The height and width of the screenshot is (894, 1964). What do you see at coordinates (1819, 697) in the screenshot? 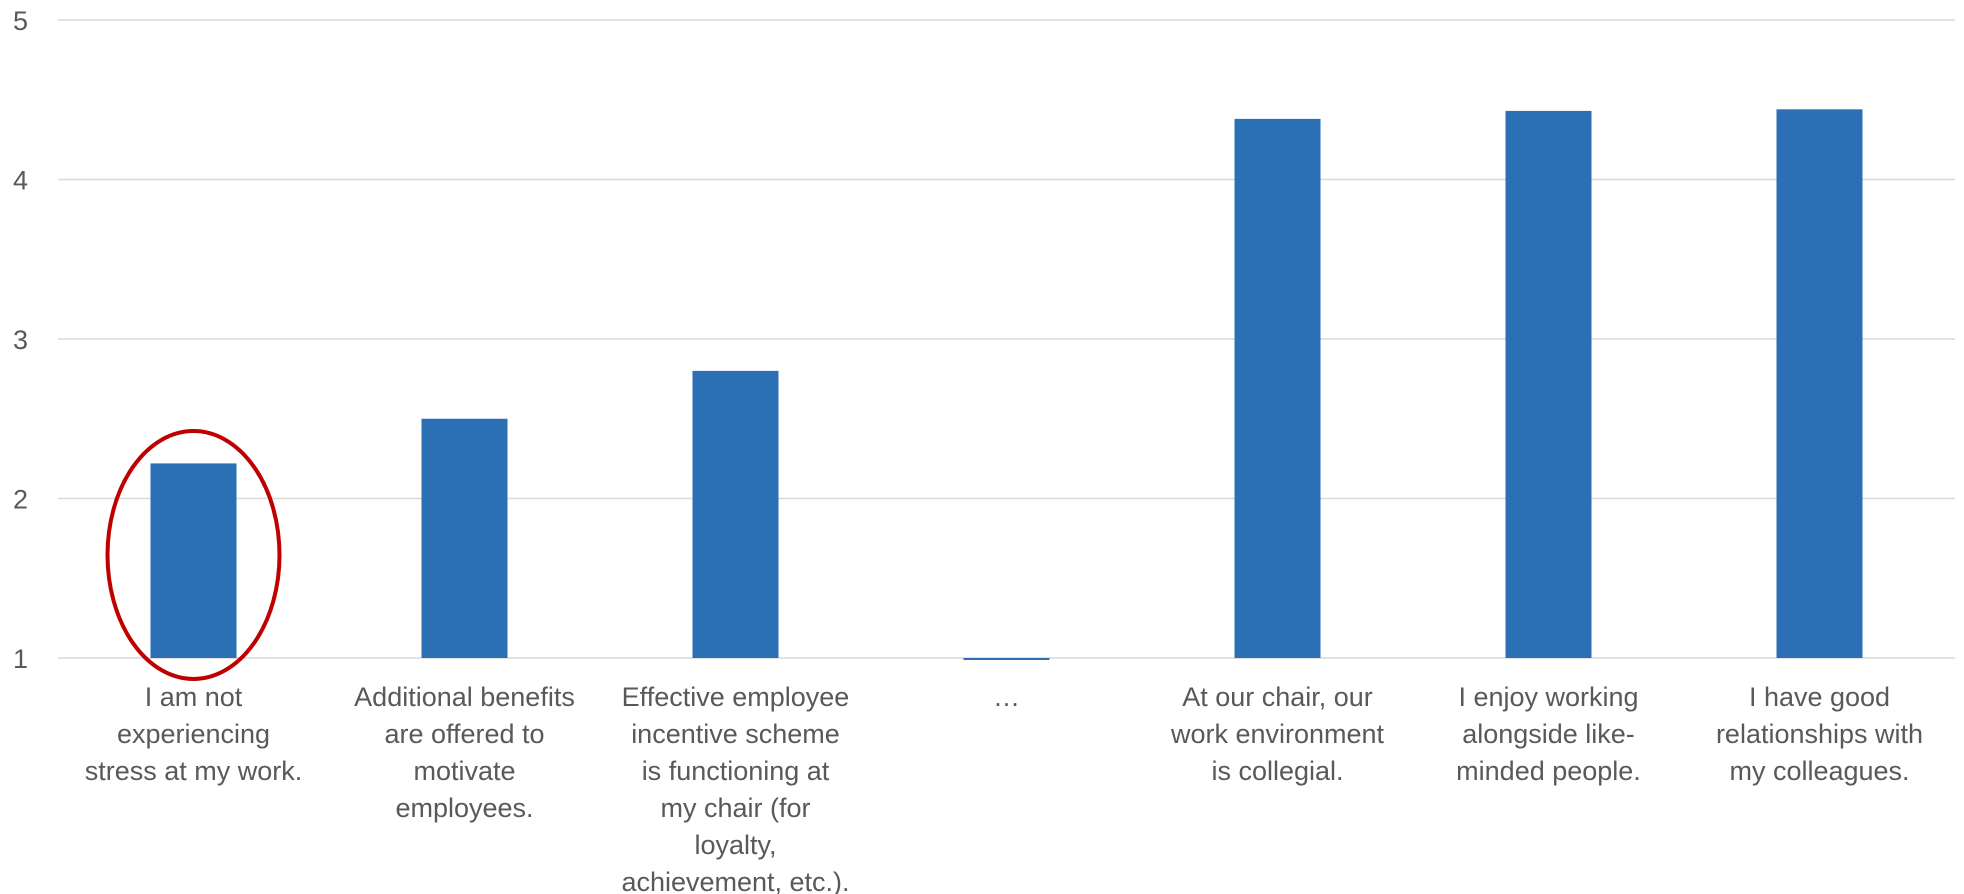
I see `x-category-label-line: I have good` at bounding box center [1819, 697].